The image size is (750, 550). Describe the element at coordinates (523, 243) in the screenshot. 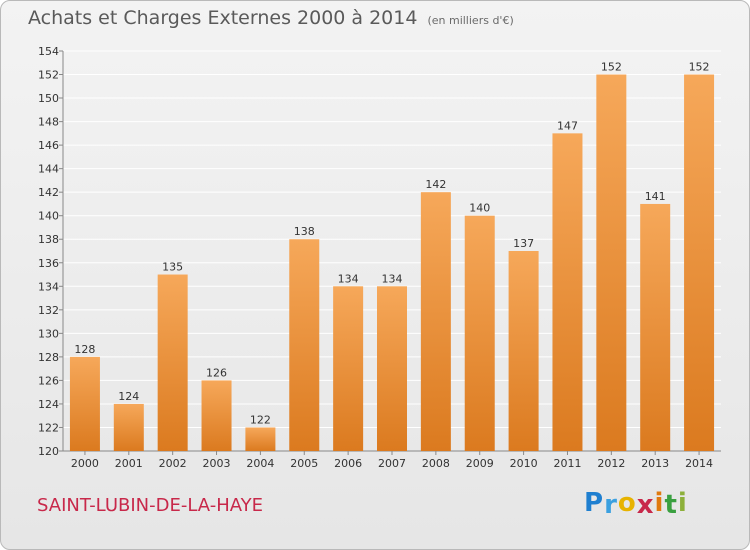

I see `data-label: 137` at that location.